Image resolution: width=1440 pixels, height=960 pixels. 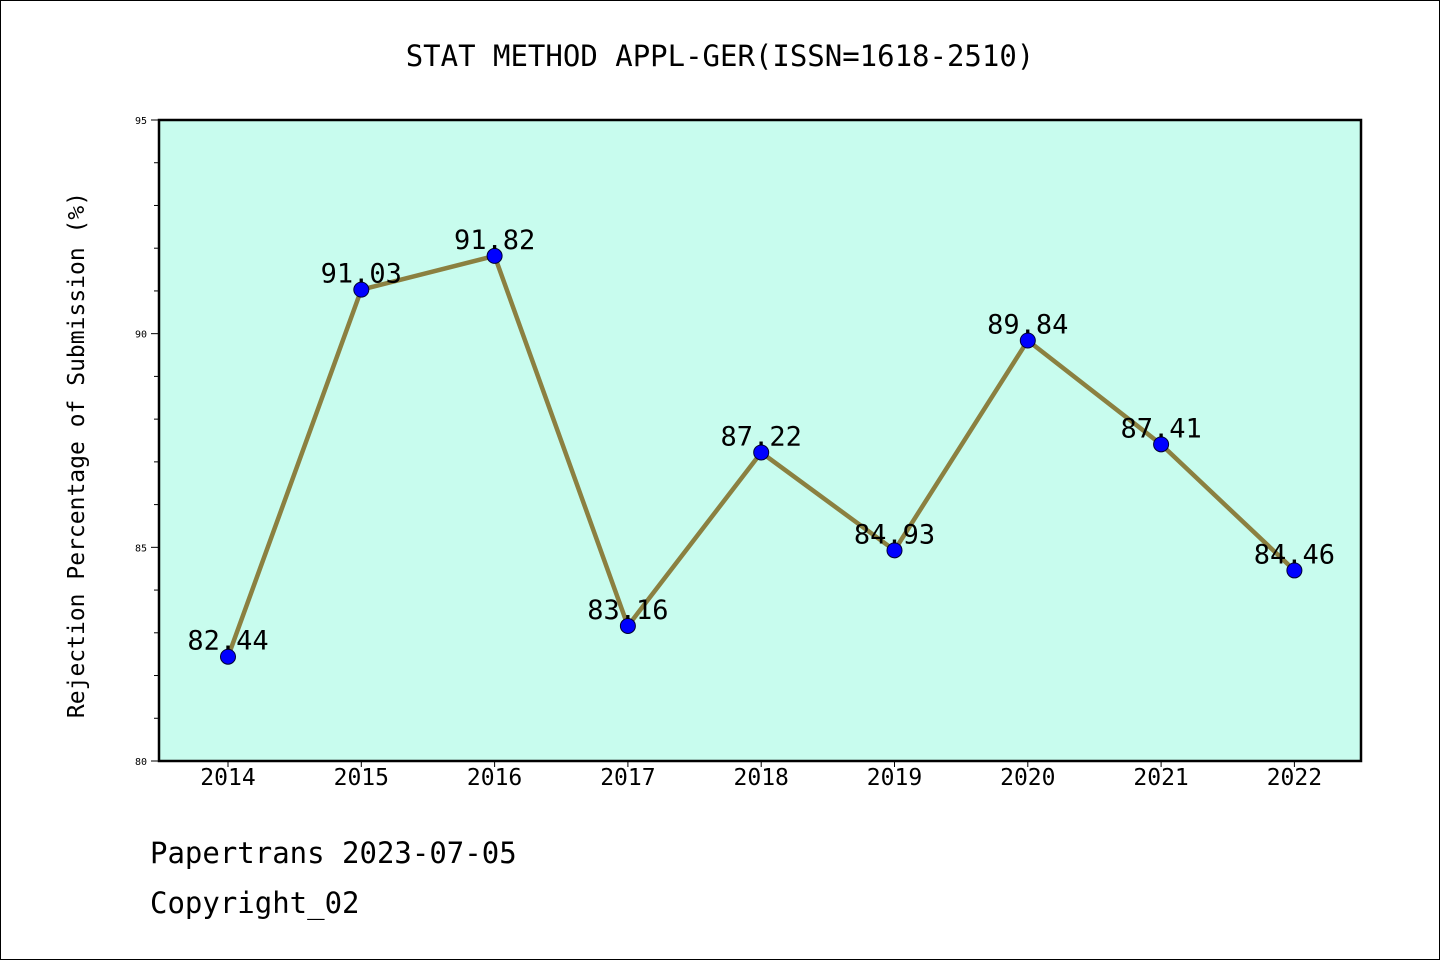 I want to click on y-tick-label: 80, so click(x=141, y=762).